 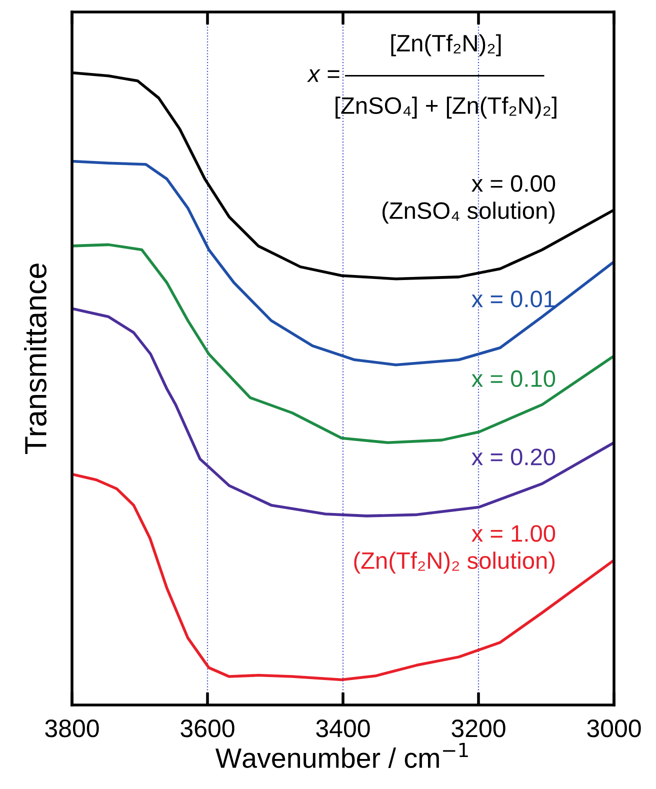 I want to click on annotation: [ZnSO₄] + [Zn(Tf₂N)₂], so click(x=446, y=107).